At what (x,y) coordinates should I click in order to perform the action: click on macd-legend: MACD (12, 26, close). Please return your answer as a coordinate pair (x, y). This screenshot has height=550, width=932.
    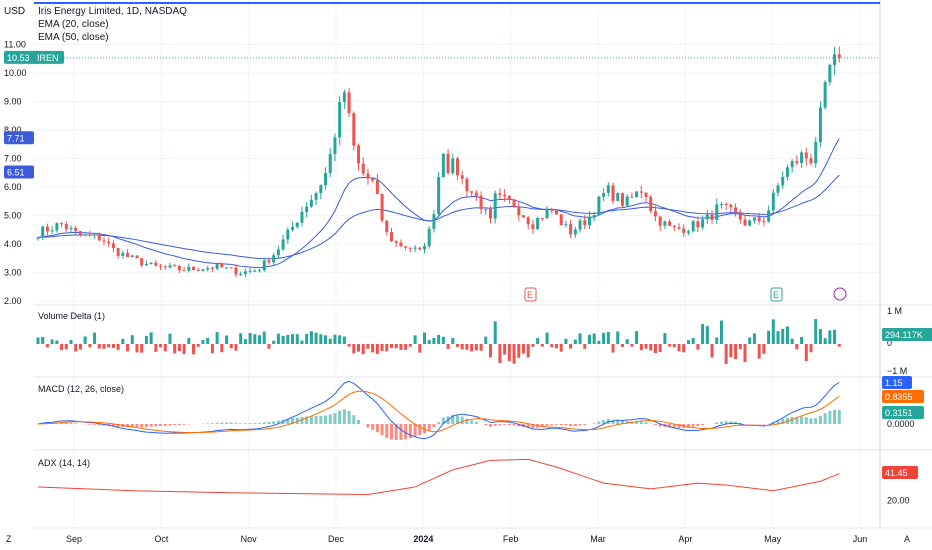
    Looking at the image, I should click on (81, 389).